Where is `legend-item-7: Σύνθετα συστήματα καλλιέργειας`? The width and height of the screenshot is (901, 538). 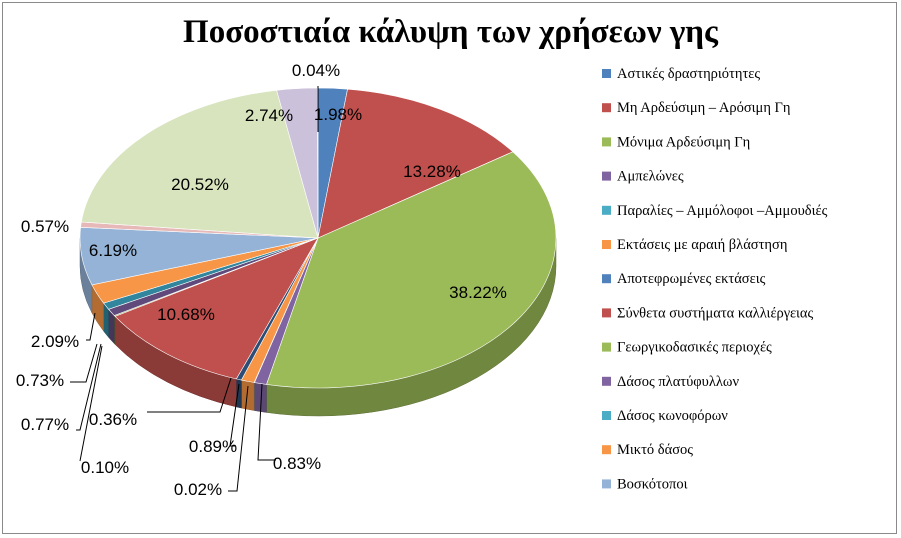
legend-item-7: Σύνθετα συστήματα καλλιέργειας is located at coordinates (708, 313).